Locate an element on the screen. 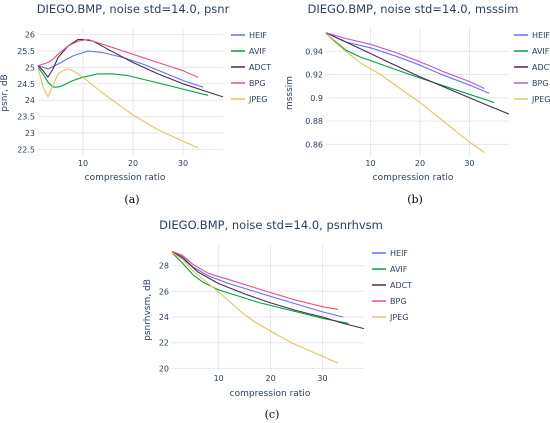  panel-c-ylabel: psnrhvsm, dB is located at coordinates (148, 310).